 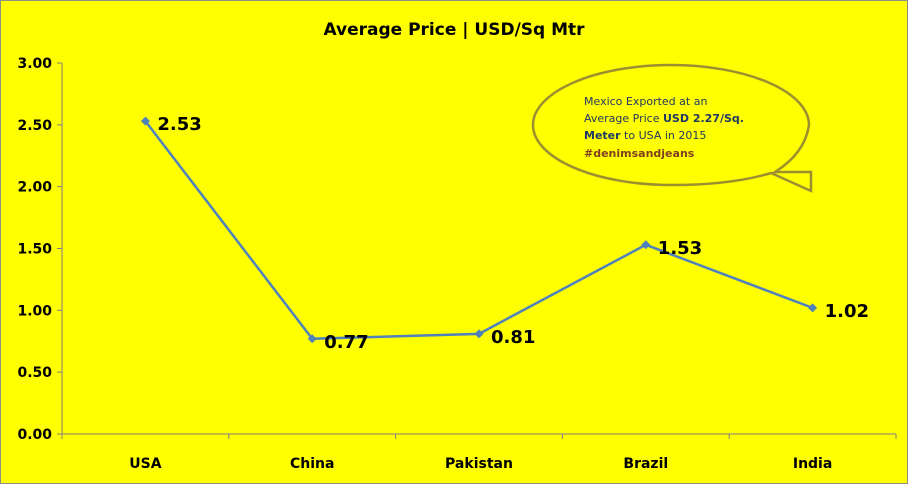 I want to click on callout-line-3: Meter to USA in 2015, so click(x=645, y=135).